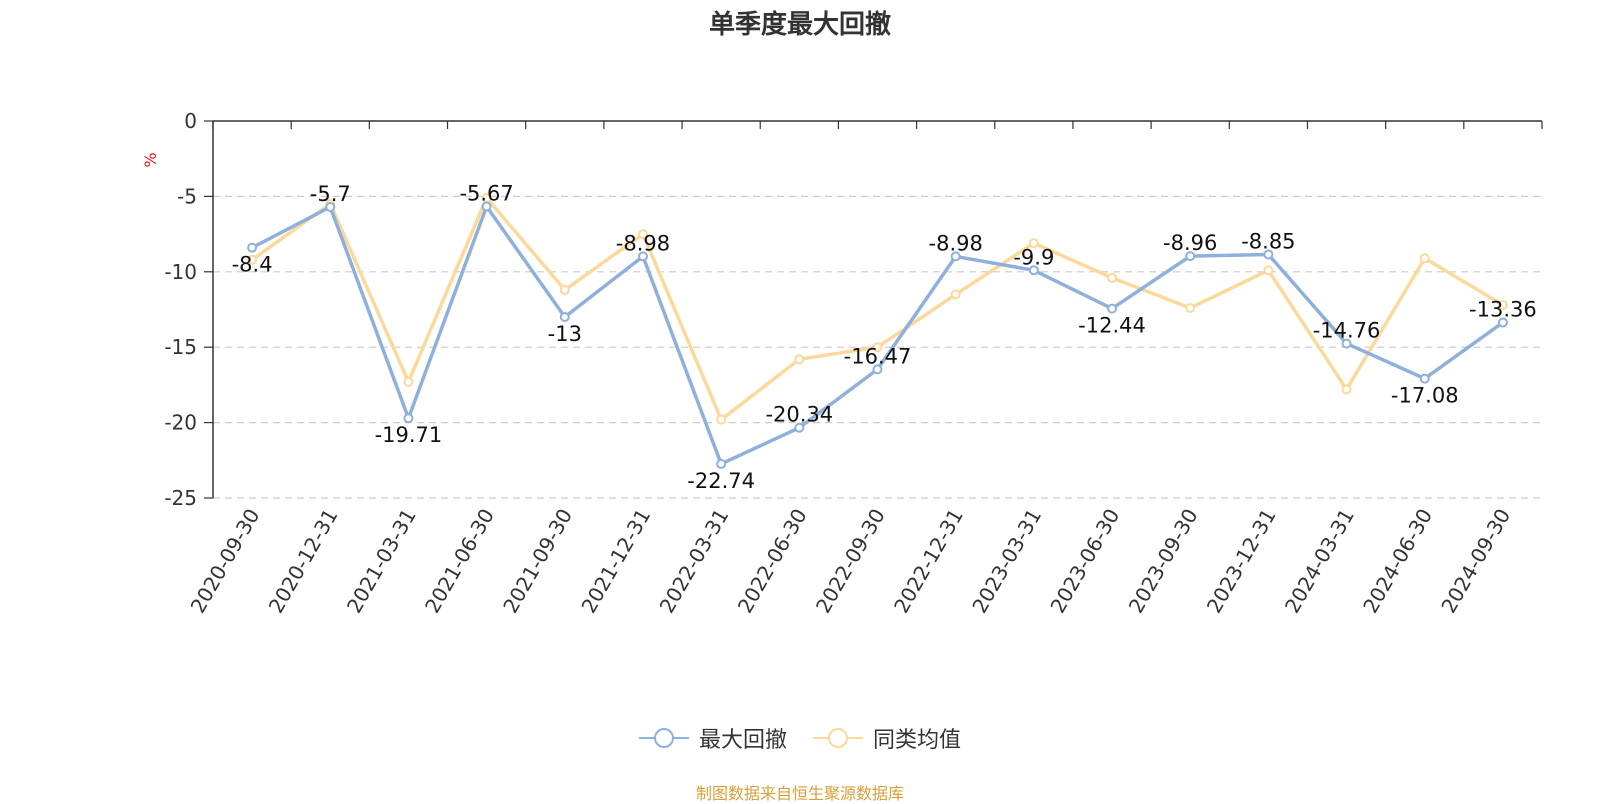 Image resolution: width=1600 pixels, height=804 pixels. I want to click on x-tick-label: 2022-12-31, so click(928, 561).